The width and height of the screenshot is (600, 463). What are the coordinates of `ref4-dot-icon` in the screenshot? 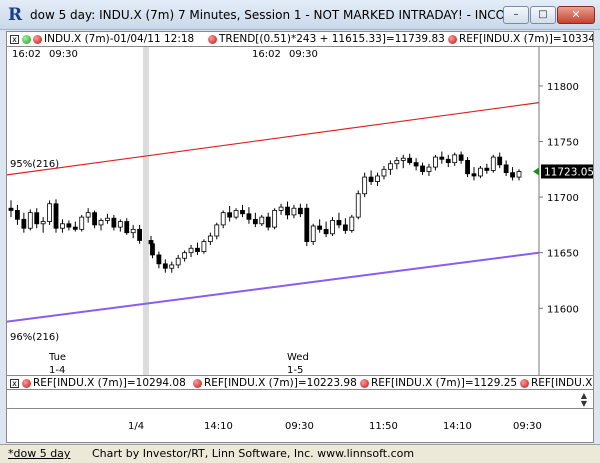 It's located at (524, 383).